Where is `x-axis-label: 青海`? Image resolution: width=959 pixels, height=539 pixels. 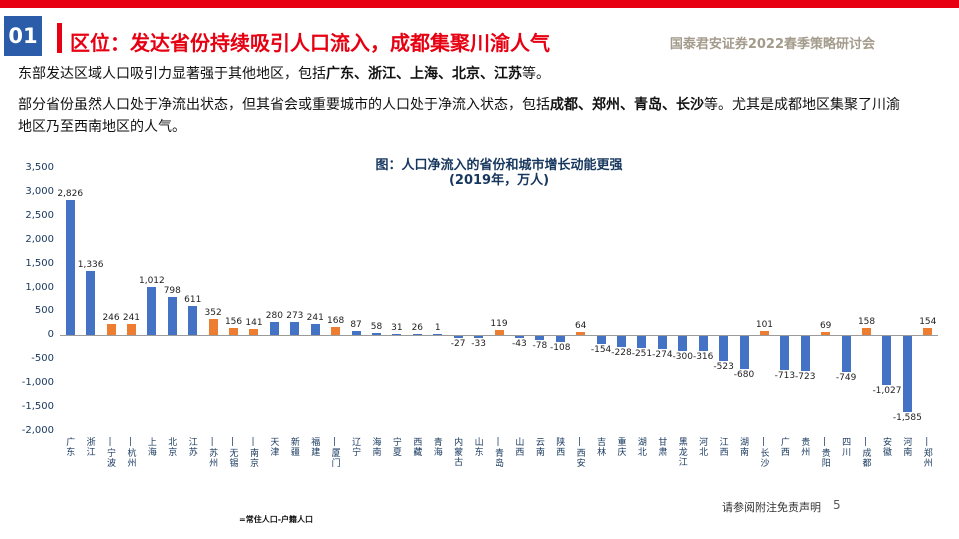
x-axis-label: 青海 is located at coordinates (436, 447).